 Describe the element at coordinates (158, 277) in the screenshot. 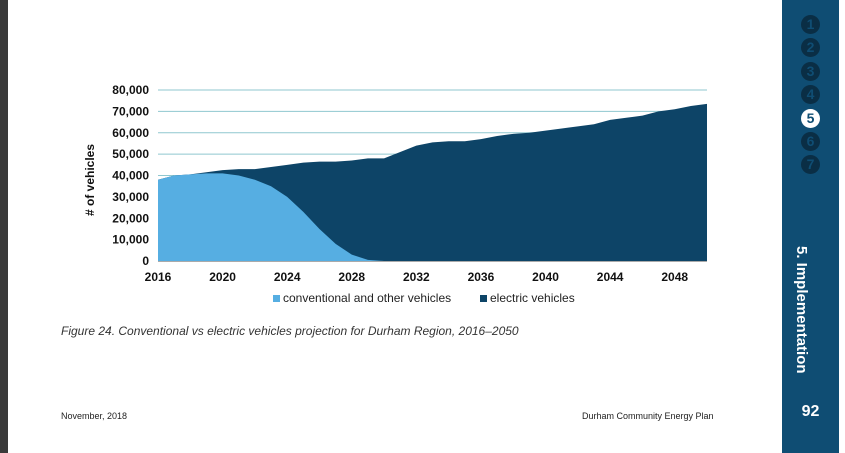

I see `x-tick-label: 2016` at that location.